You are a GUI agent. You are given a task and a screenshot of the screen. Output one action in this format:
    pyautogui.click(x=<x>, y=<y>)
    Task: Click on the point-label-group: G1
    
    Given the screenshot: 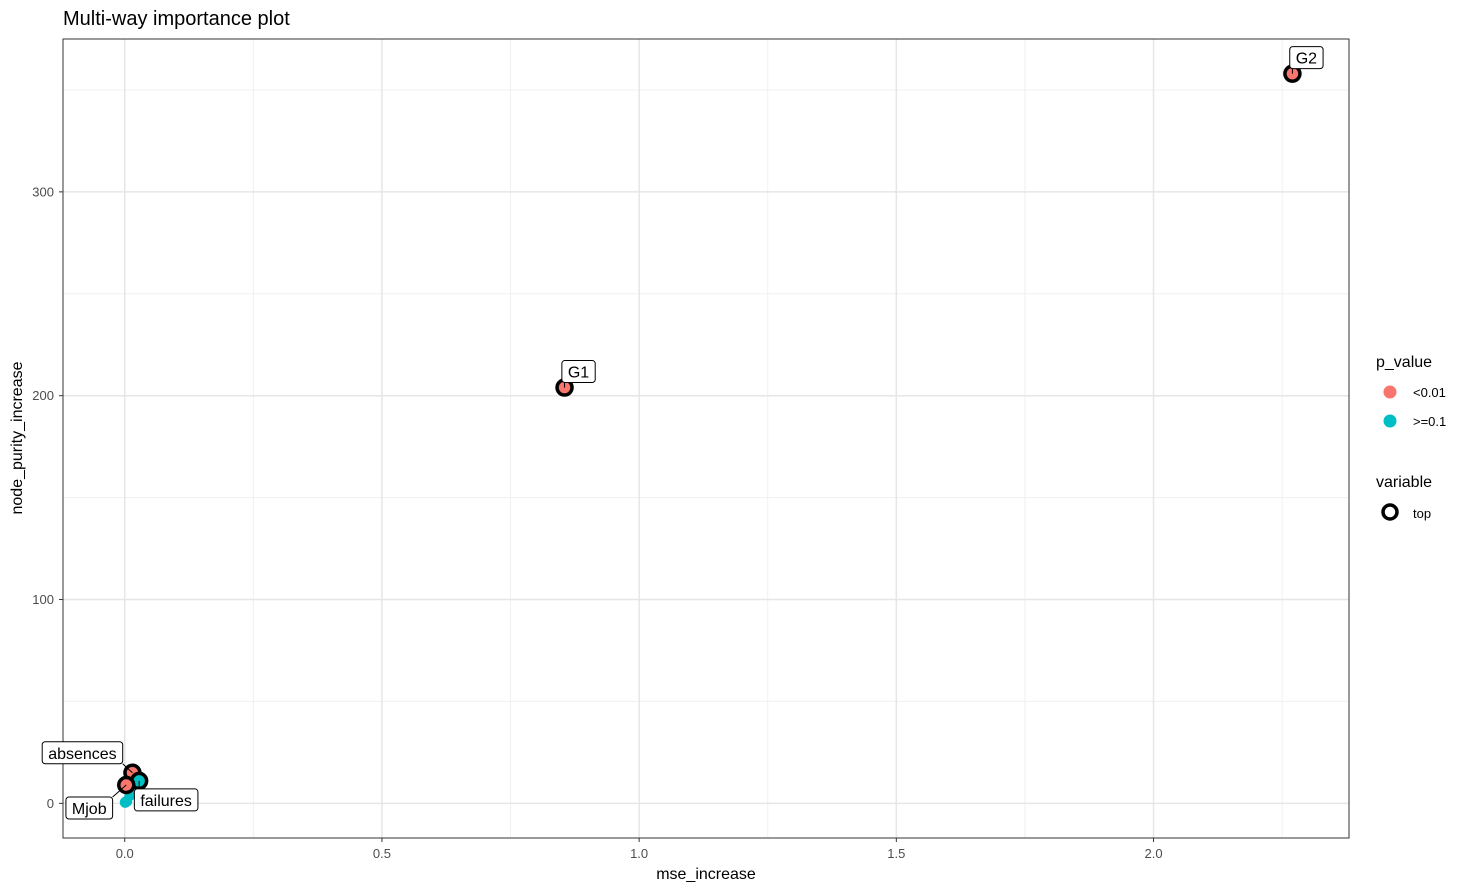 What is the action you would take?
    pyautogui.click(x=578, y=374)
    